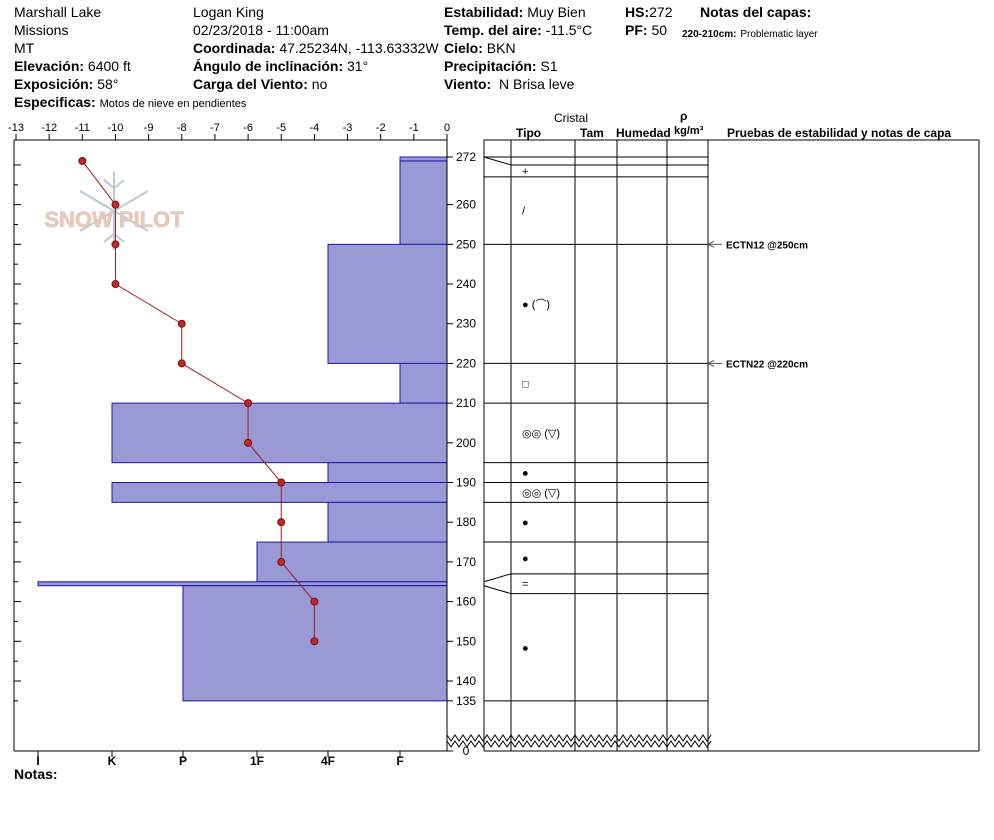  I want to click on depth-label: 180, so click(466, 522).